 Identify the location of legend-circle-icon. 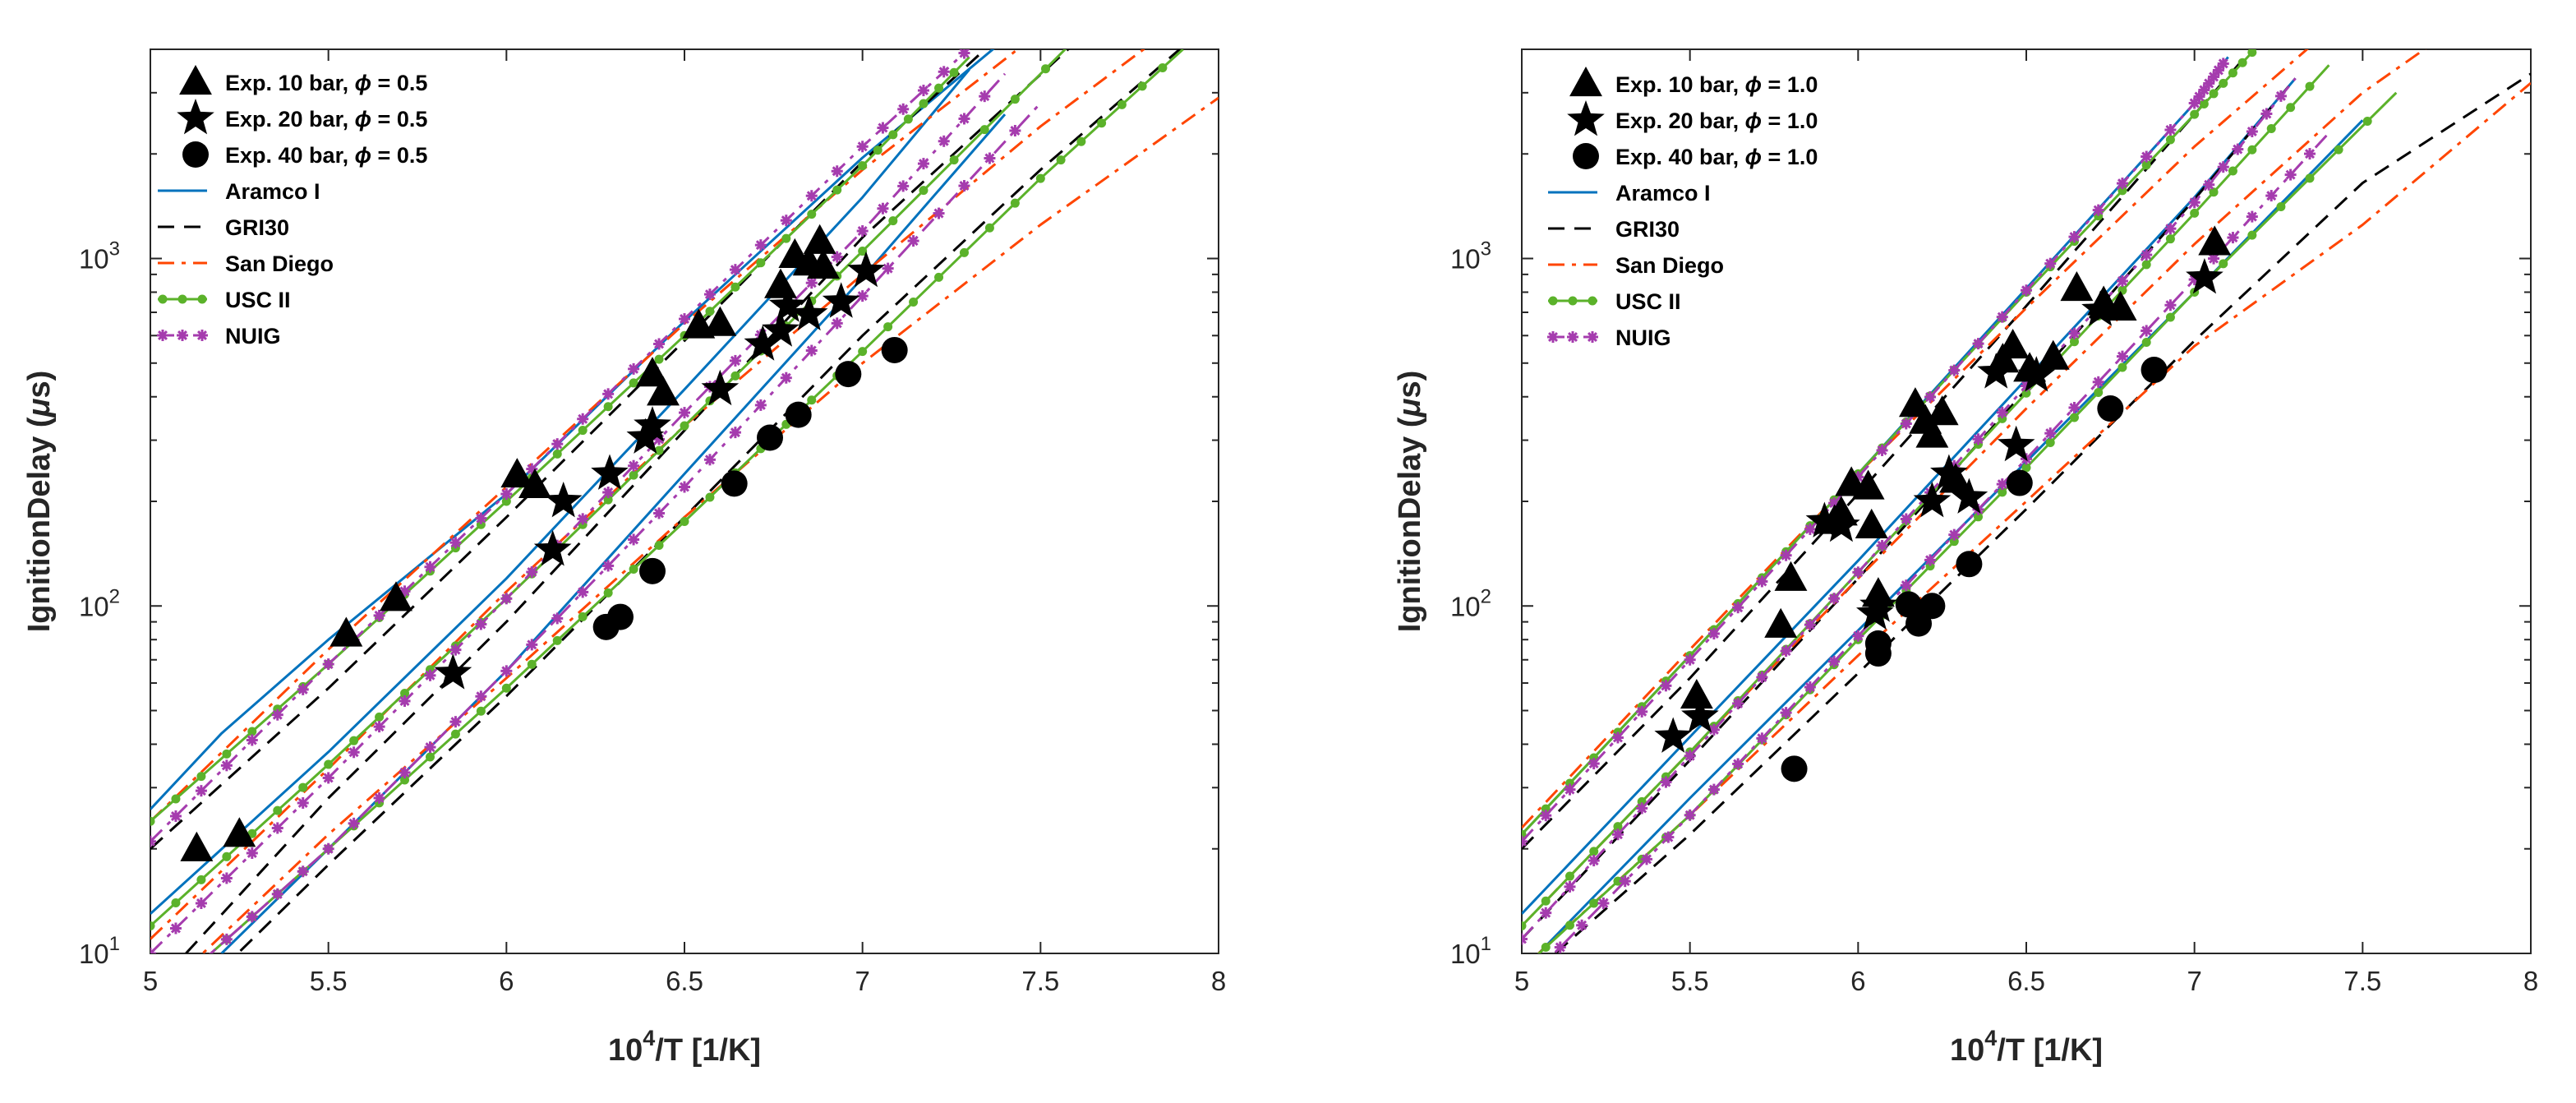
(1586, 156).